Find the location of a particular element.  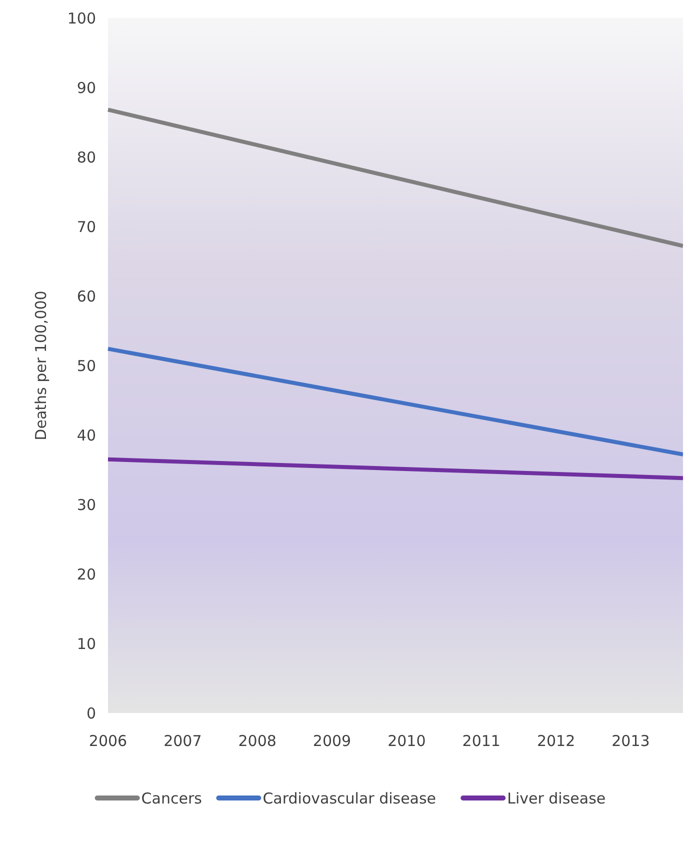

x-tick-label: 2011 is located at coordinates (481, 741).